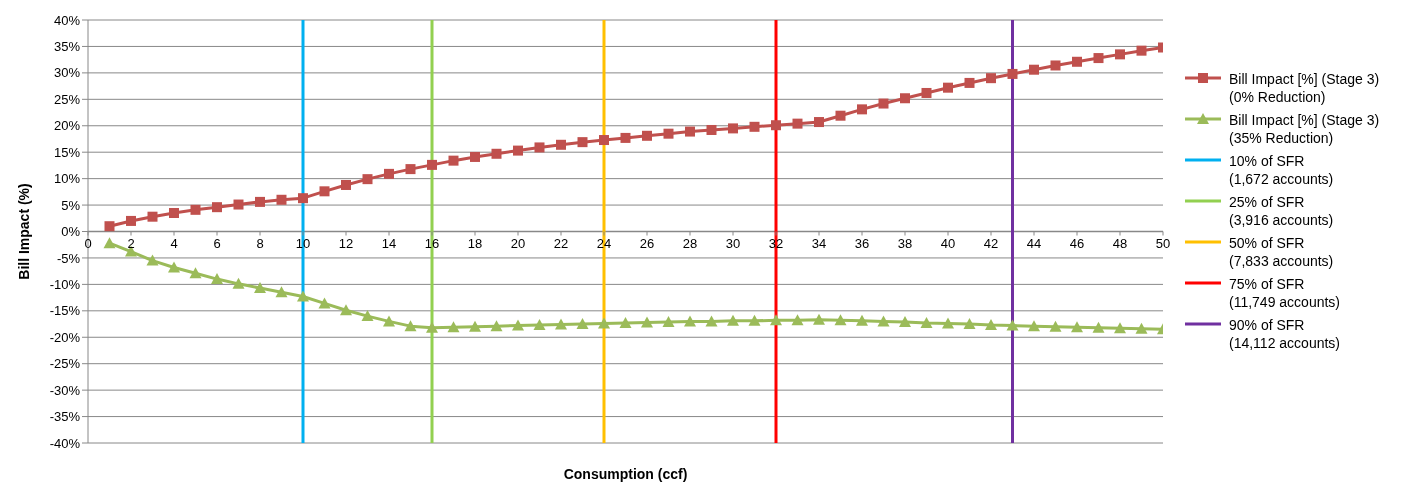 This screenshot has width=1421, height=491. What do you see at coordinates (65, 390) in the screenshot?
I see `y-tick-label: -30%` at bounding box center [65, 390].